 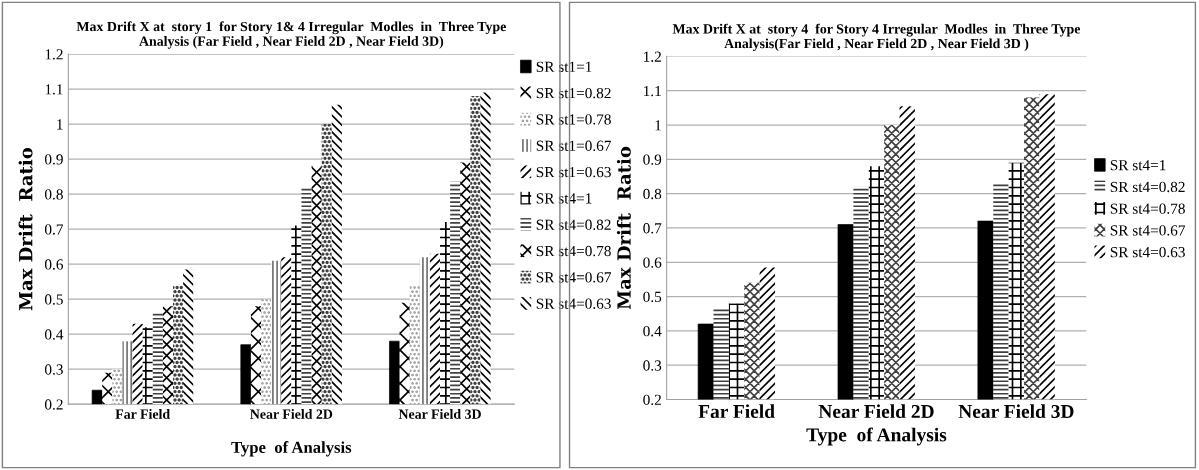 What do you see at coordinates (573, 119) in the screenshot?
I see `legend-label: SR st1=0.78` at bounding box center [573, 119].